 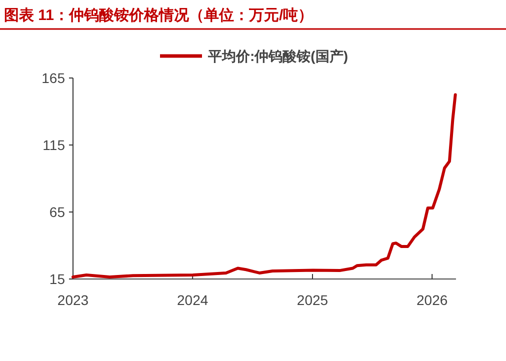 I want to click on y-tick-label: 15, so click(x=57, y=279).